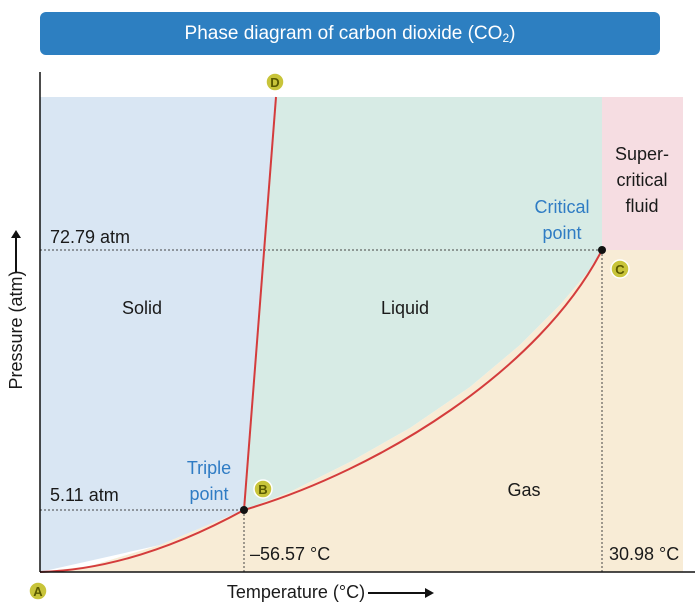 Image resolution: width=700 pixels, height=606 pixels. What do you see at coordinates (208, 494) in the screenshot?
I see `triple-point-label-2: point` at bounding box center [208, 494].